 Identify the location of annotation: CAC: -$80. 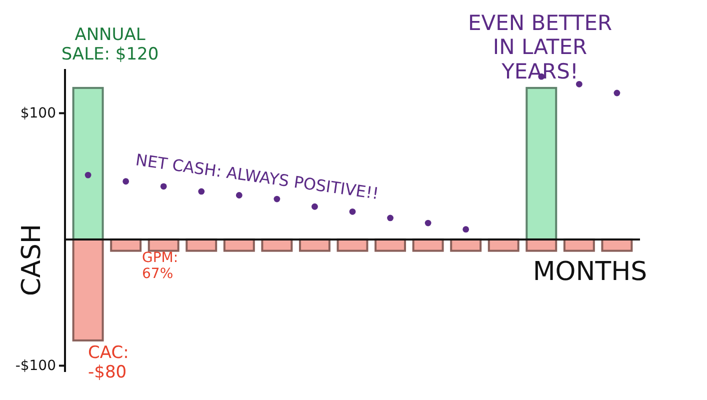
(108, 363).